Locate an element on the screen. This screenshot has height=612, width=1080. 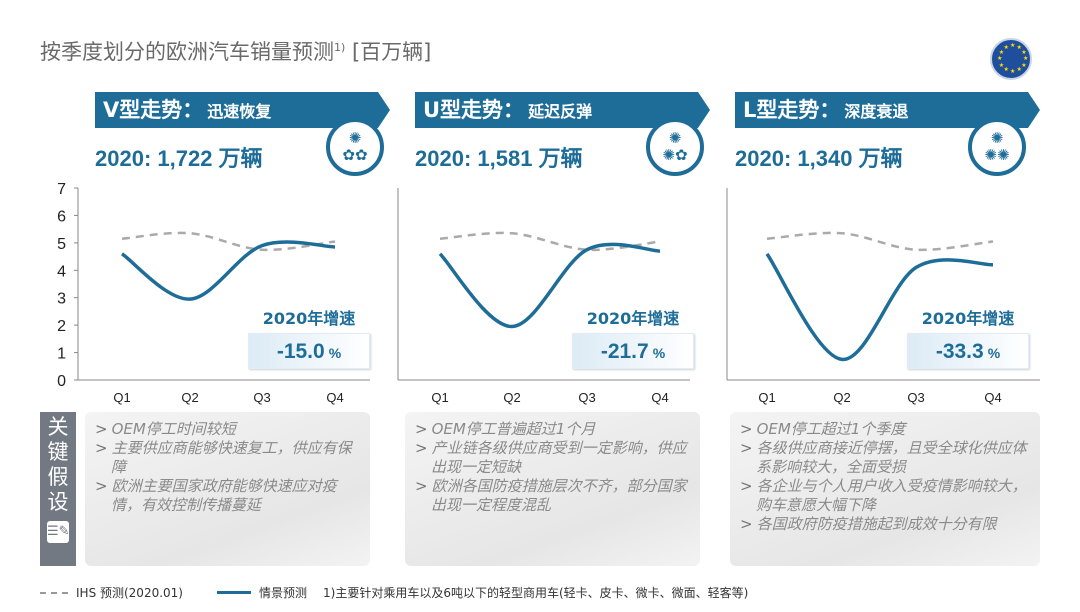
assumption-item: > 各企业与个人用户收入受疫情影响较大，购车意愿大幅下降 is located at coordinates (883, 495).